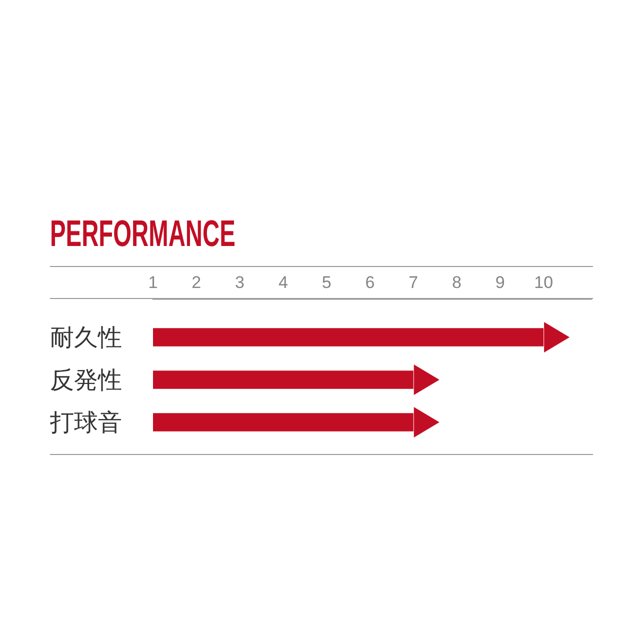 The height and width of the screenshot is (640, 640). I want to click on x-tick-label: 1, so click(153, 282).